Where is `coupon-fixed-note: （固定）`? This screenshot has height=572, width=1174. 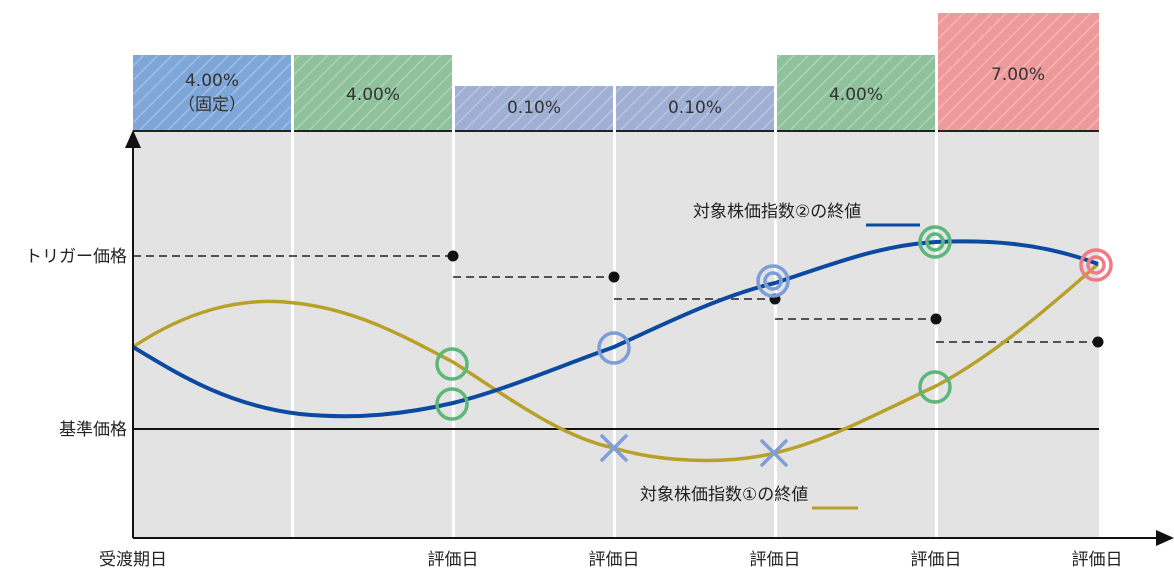 coupon-fixed-note: （固定） is located at coordinates (212, 105).